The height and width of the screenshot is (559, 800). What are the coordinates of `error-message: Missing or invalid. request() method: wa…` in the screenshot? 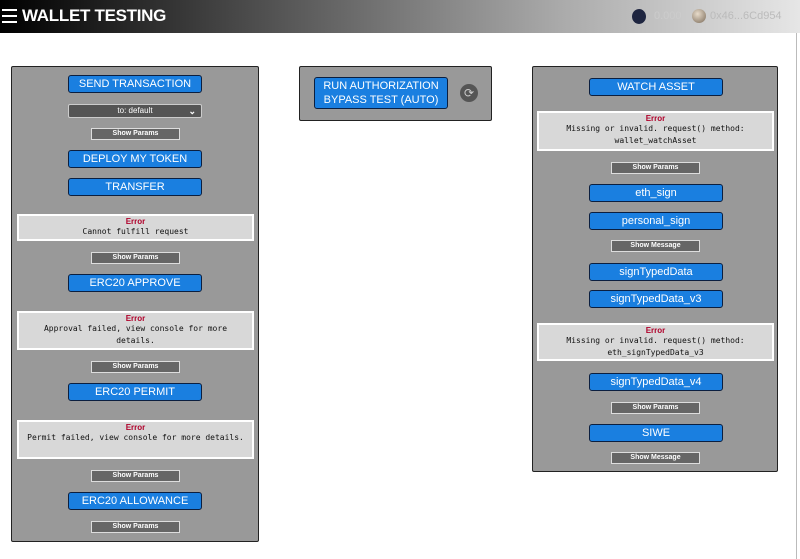 It's located at (655, 134).